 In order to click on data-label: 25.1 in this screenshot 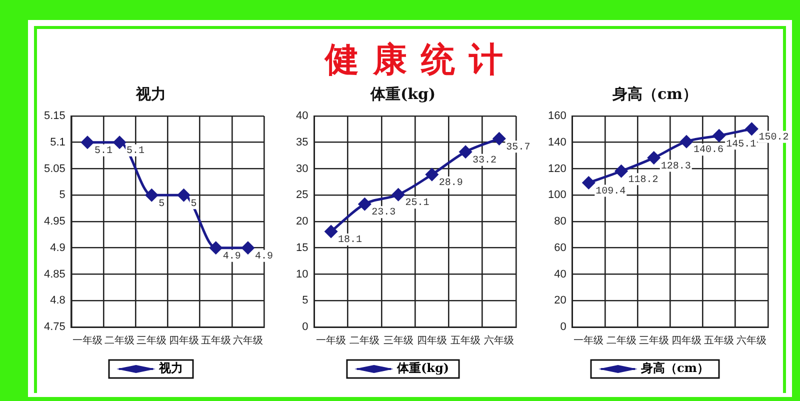, I will do `click(417, 204)`.